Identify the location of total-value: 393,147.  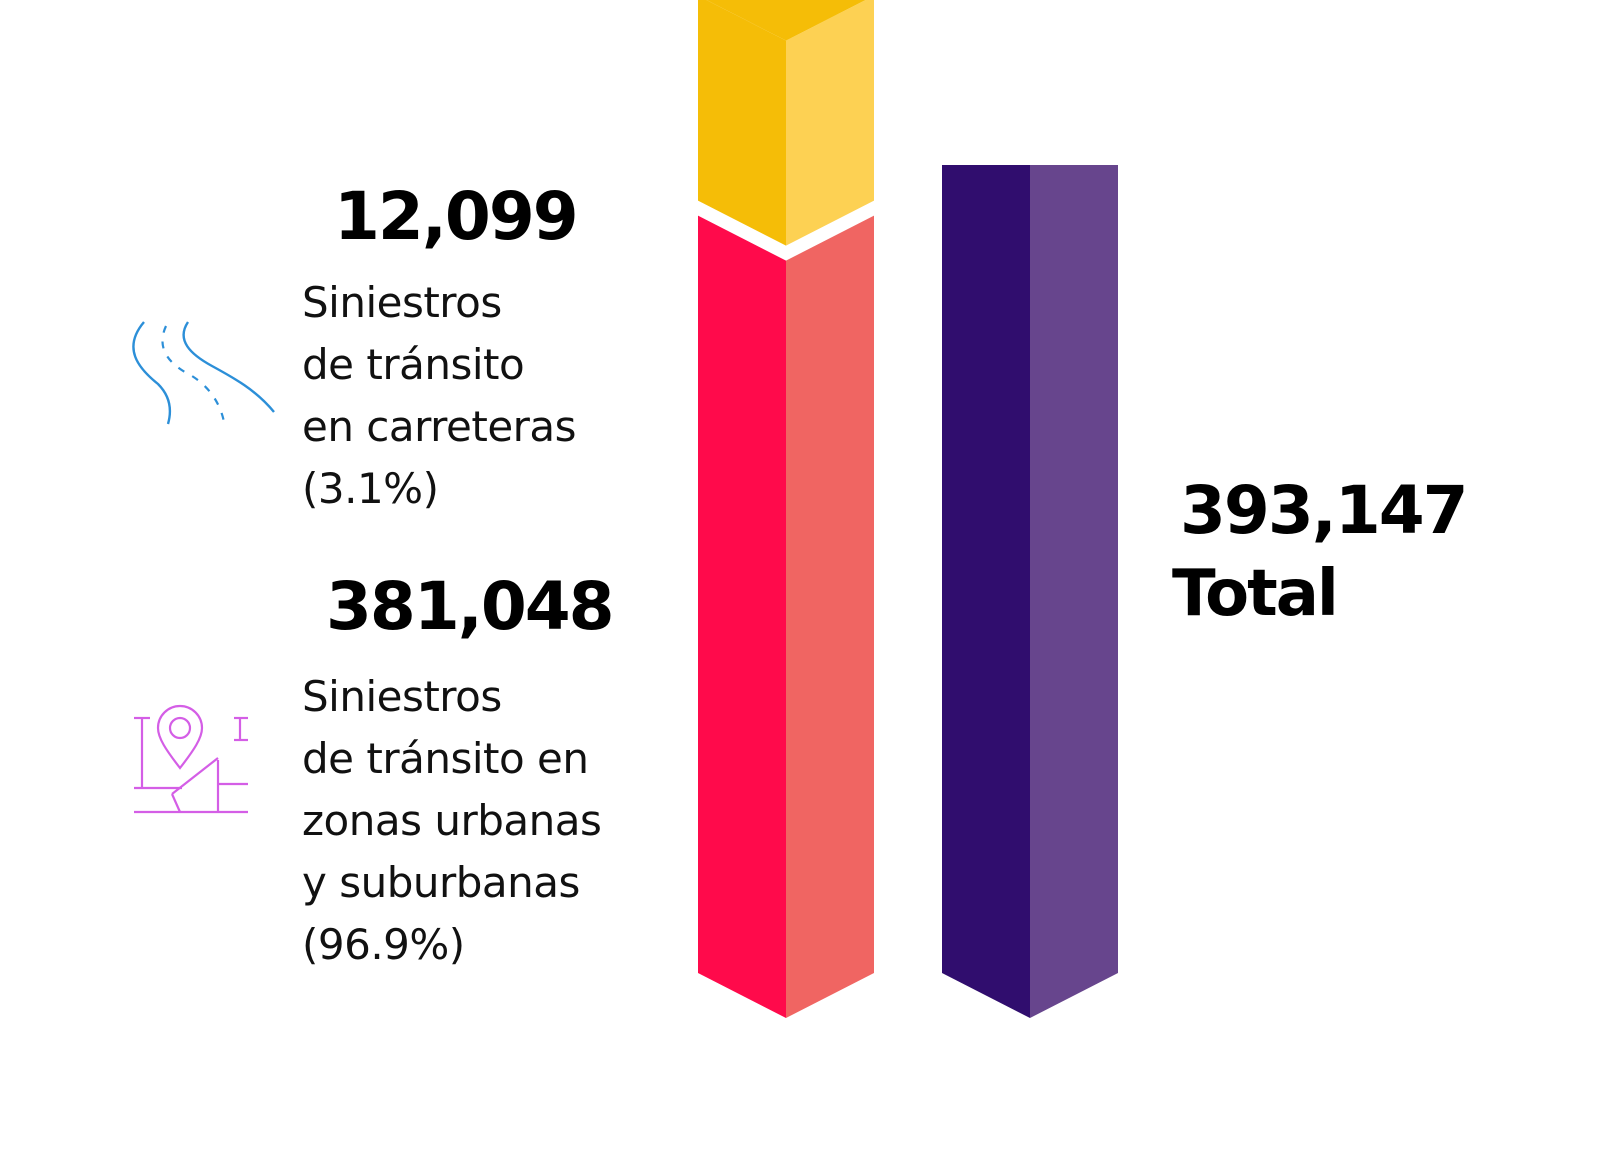
(1324, 510).